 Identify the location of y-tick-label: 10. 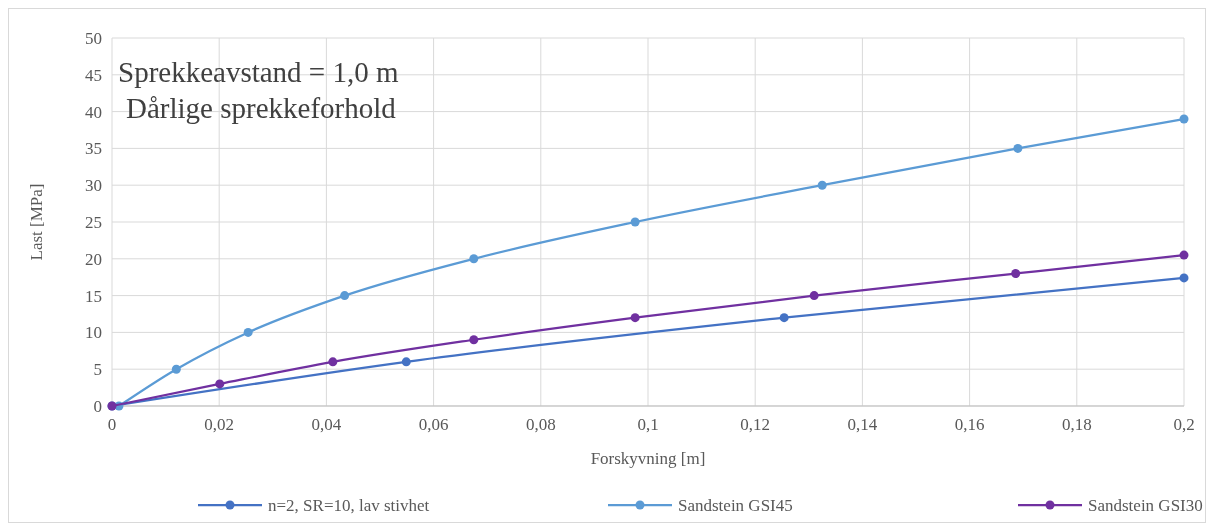
(93, 333).